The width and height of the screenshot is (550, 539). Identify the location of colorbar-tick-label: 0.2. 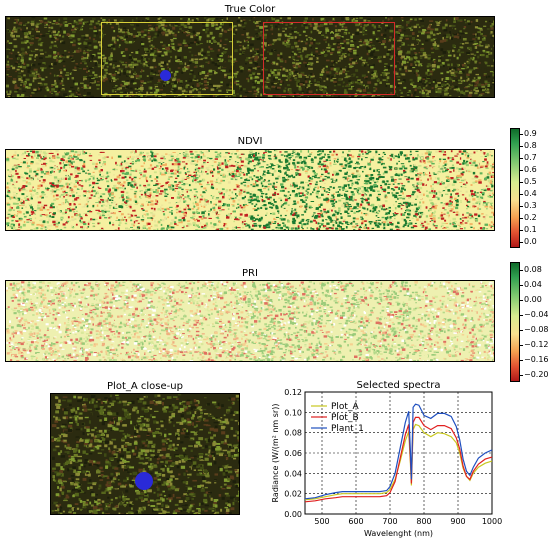
(530, 217).